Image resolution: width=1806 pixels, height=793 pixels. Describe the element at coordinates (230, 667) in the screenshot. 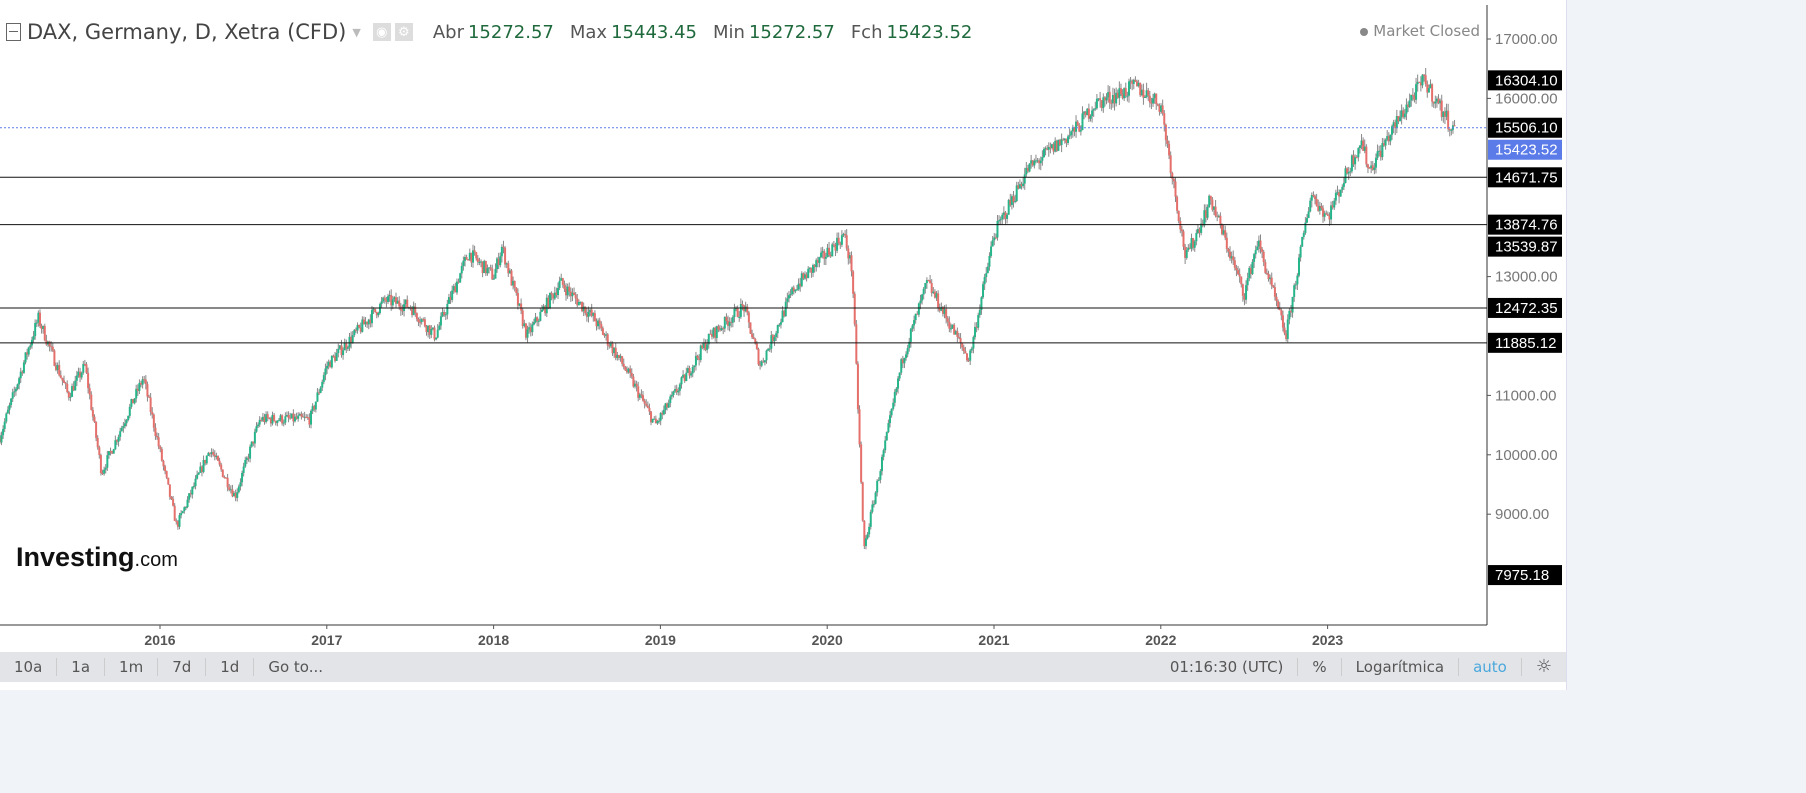

I see `range-1d-button: 1d` at that location.